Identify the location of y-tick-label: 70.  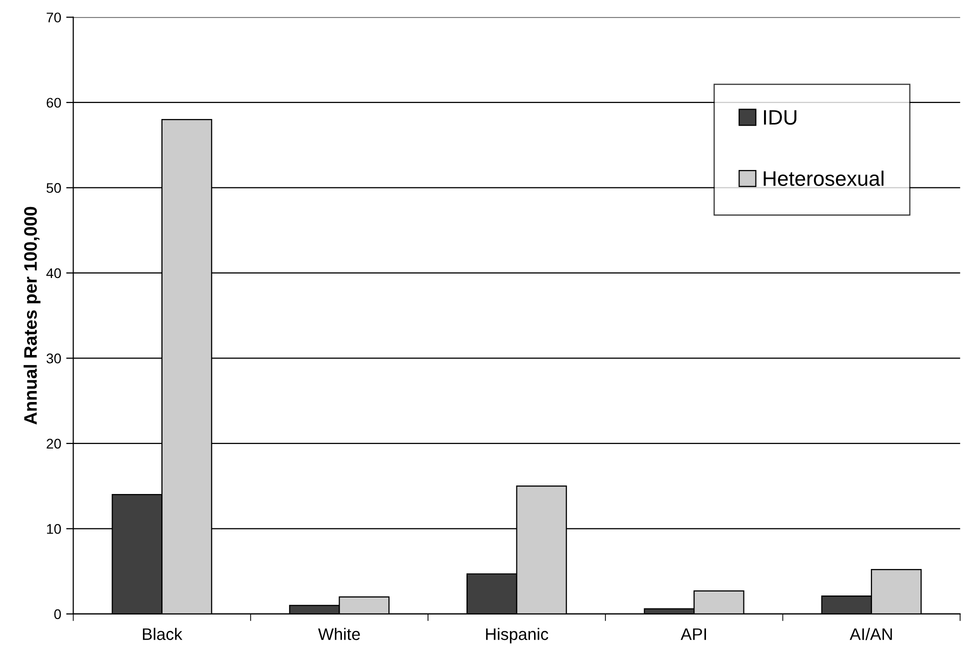
(53, 17).